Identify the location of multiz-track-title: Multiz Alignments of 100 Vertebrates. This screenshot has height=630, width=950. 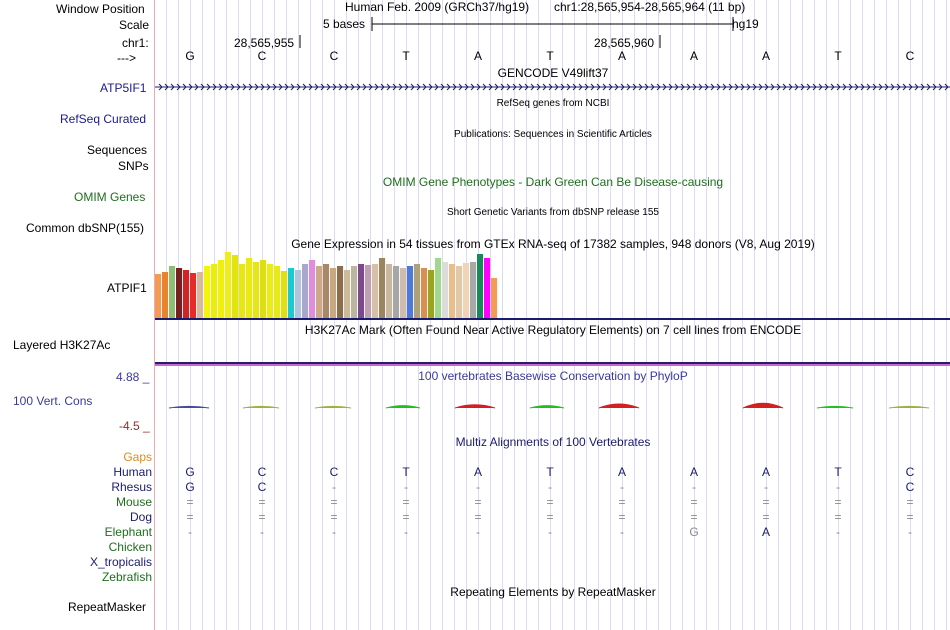
(553, 442).